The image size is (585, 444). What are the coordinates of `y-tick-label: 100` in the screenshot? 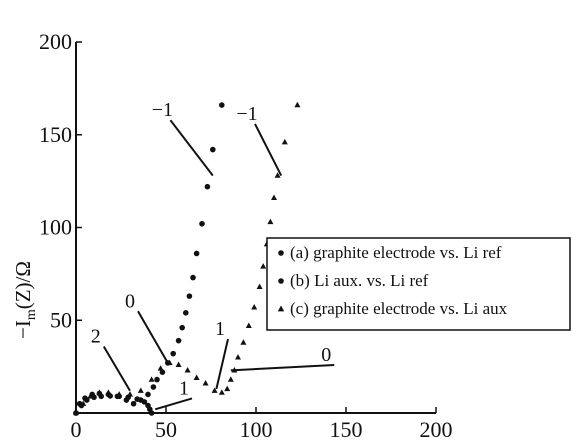 It's located at (55, 227).